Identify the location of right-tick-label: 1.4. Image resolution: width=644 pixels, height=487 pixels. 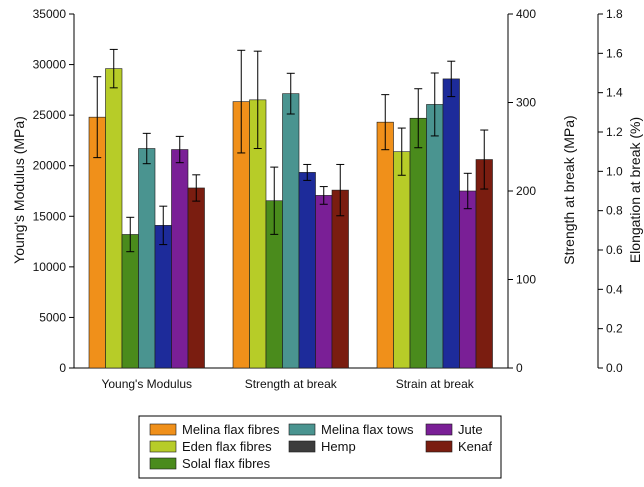
(614, 93).